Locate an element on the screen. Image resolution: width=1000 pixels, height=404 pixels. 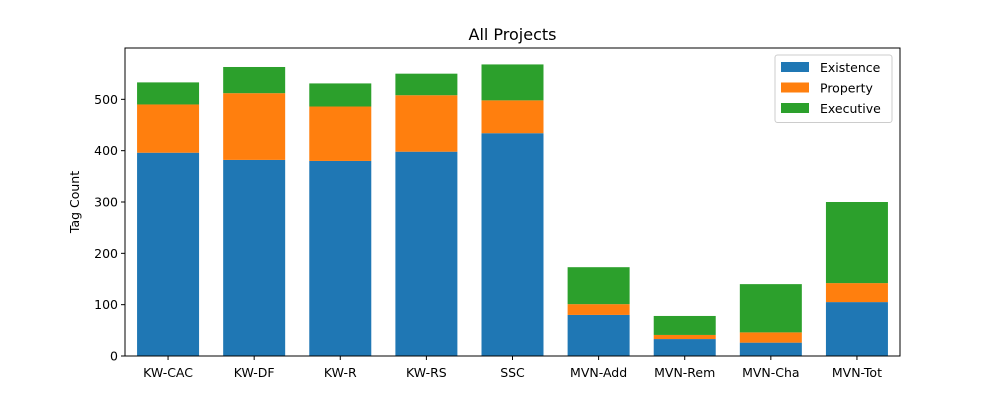
y-tick-label: 500 is located at coordinates (106, 99).